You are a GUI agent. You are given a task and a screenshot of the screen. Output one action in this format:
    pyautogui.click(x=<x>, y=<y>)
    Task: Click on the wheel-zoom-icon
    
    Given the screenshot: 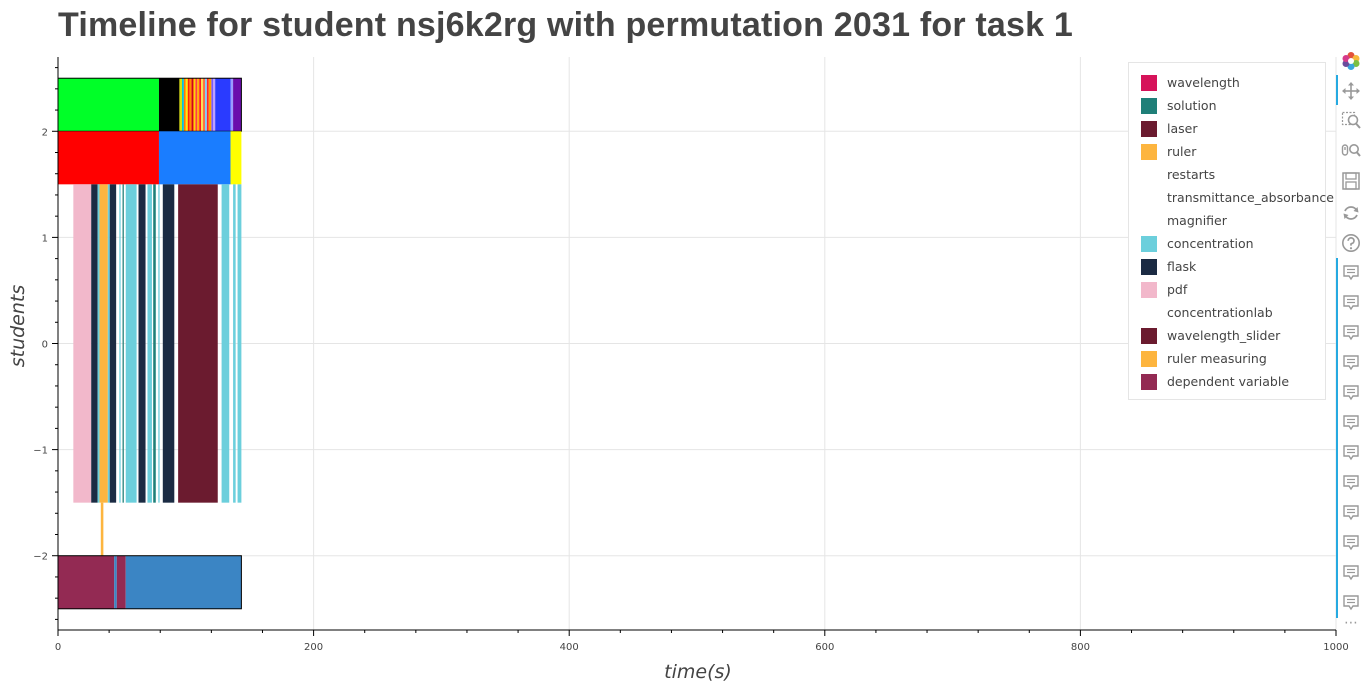 What is the action you would take?
    pyautogui.click(x=1351, y=151)
    